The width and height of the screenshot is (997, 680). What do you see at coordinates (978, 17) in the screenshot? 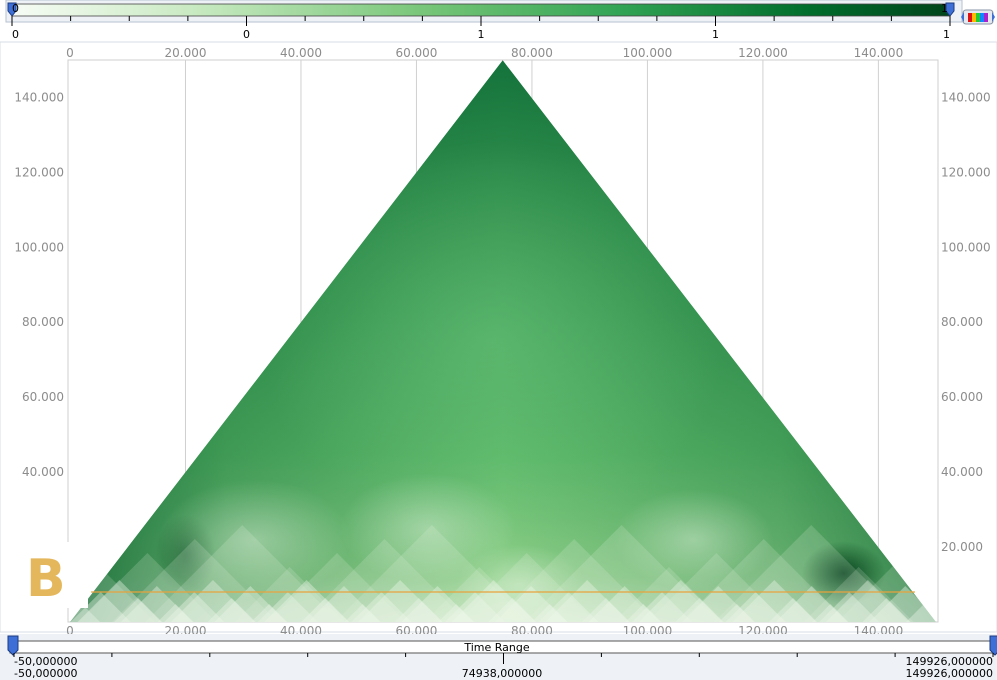
I see `palette-icon` at bounding box center [978, 17].